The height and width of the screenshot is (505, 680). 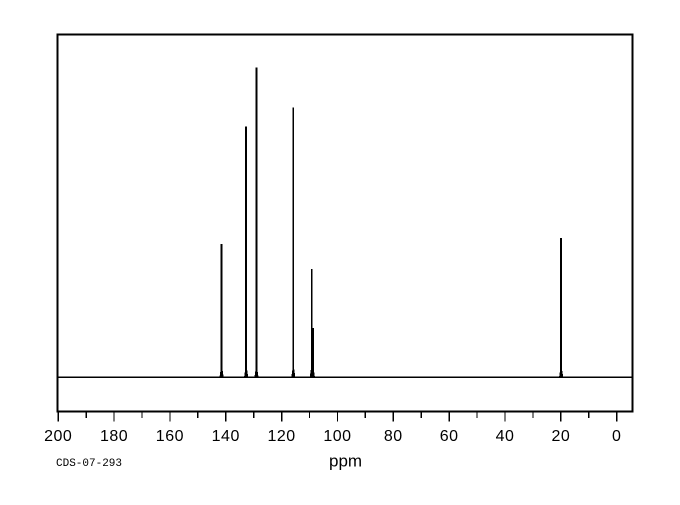 What do you see at coordinates (58, 436) in the screenshot?
I see `x-axis-tick-label: 200` at bounding box center [58, 436].